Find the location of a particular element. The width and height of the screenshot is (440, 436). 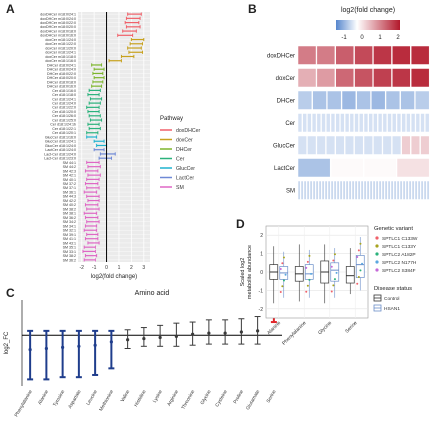

row-label: GlucCer d18:1/16:0 is located at coordinates (60, 137).